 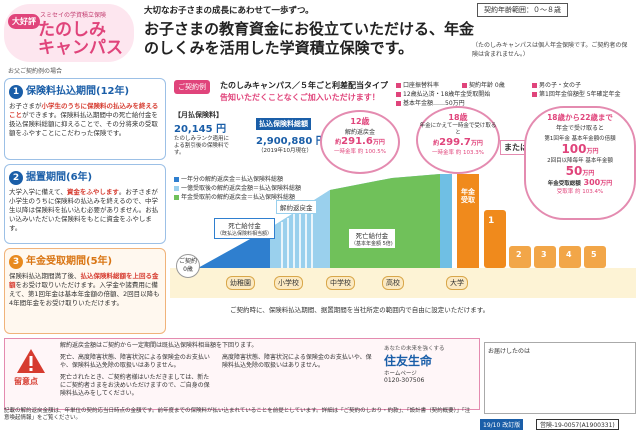 What do you see at coordinates (556, 84) in the screenshot?
I see `legend-item-3: 男の子・女の子` at bounding box center [556, 84].